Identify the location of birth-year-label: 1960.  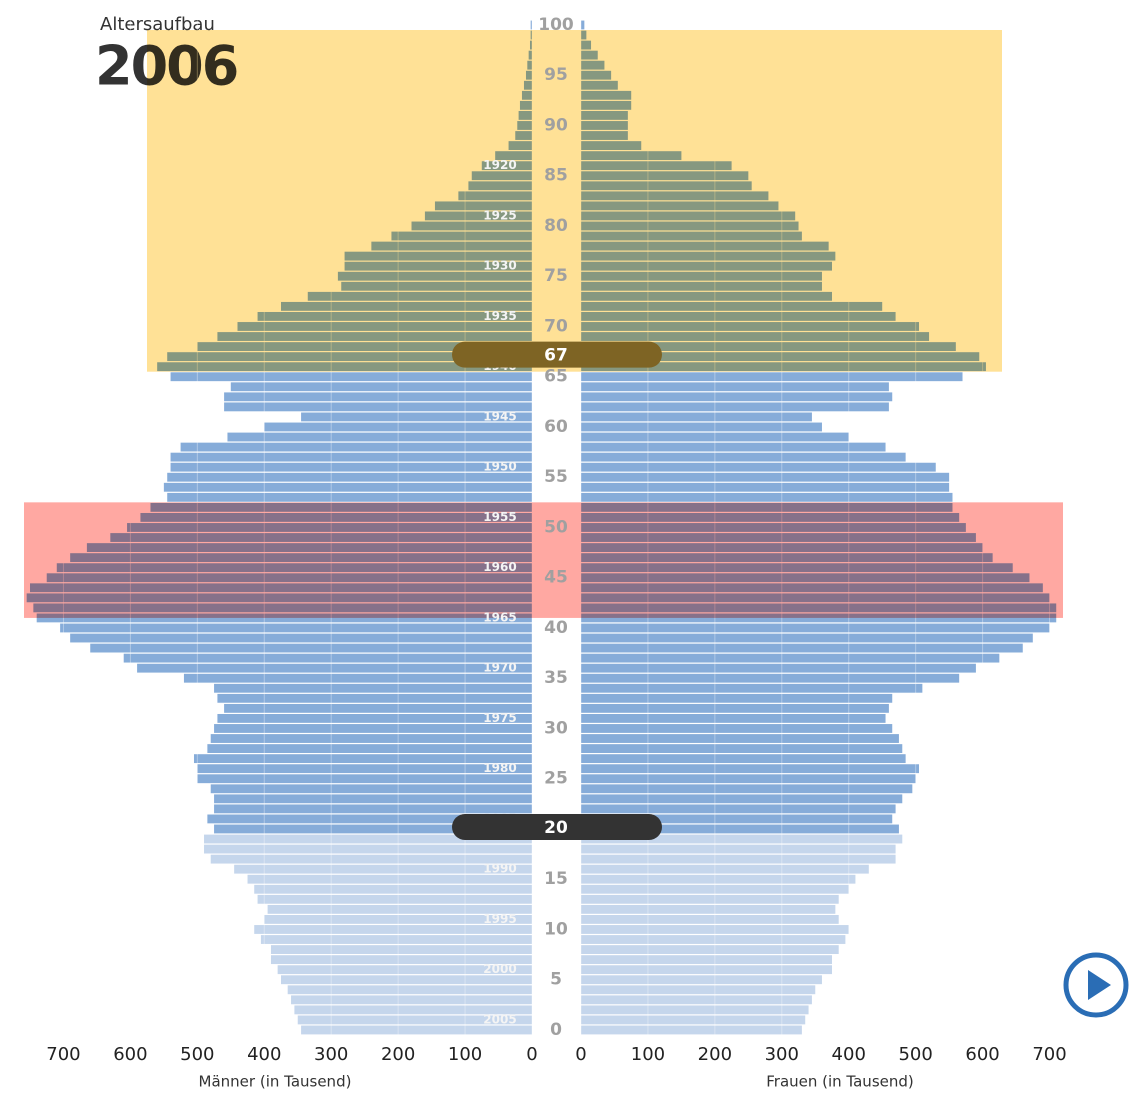
(499, 567).